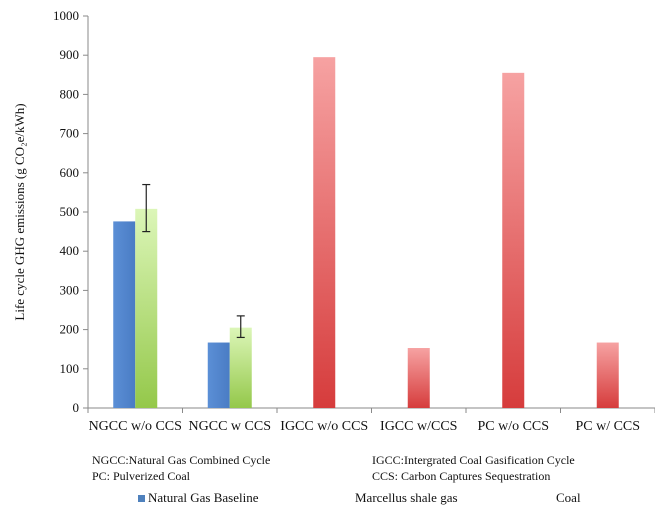 The width and height of the screenshot is (655, 509). Describe the element at coordinates (70, 368) in the screenshot. I see `y-tick-label: 100` at that location.